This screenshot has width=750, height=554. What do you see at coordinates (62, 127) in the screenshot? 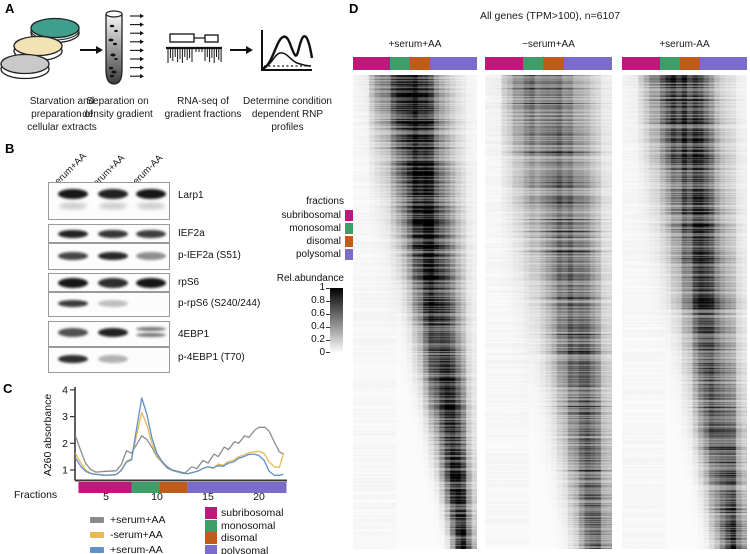
I see `caption-line: cellular extracts` at bounding box center [62, 127].